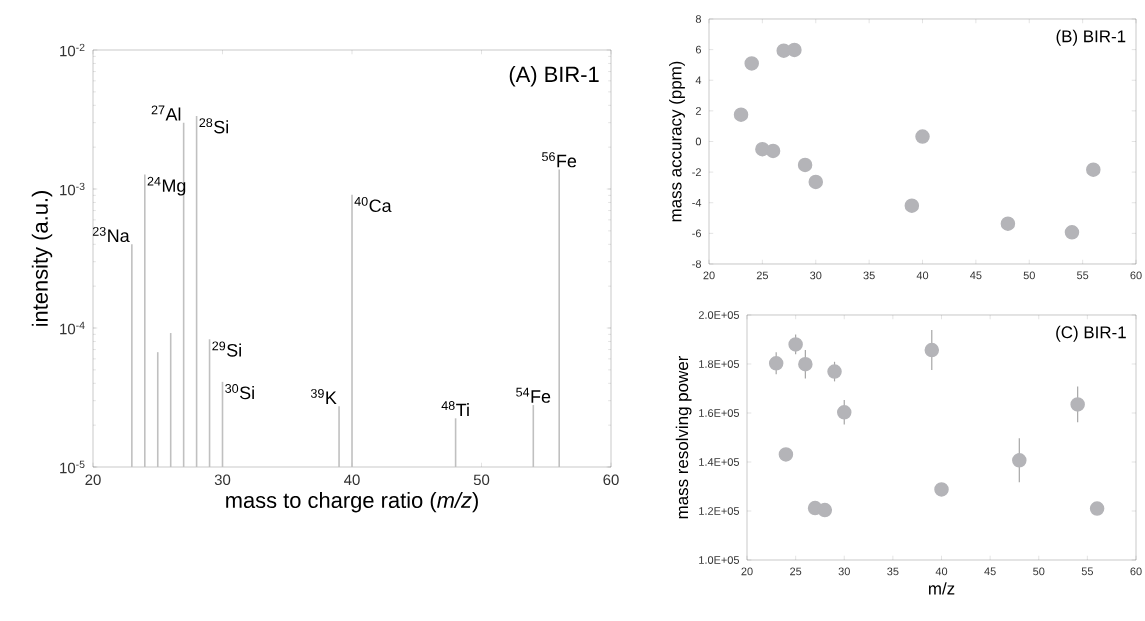 This screenshot has height=621, width=1145. What do you see at coordinates (677, 141) in the screenshot?
I see `y-axis-title: mass accuracy (ppm)` at bounding box center [677, 141].